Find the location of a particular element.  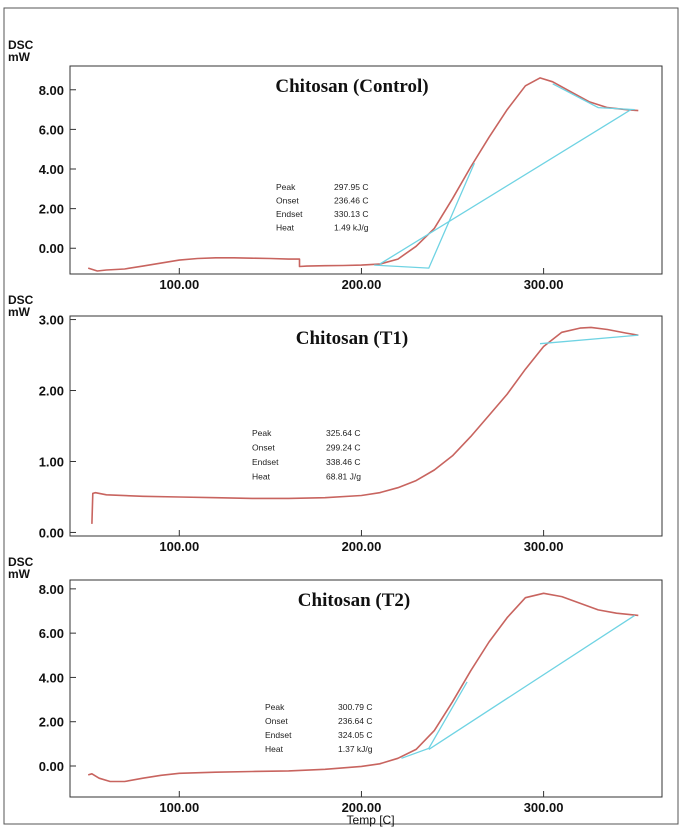

series-peak-baseline is located at coordinates (593, 97).